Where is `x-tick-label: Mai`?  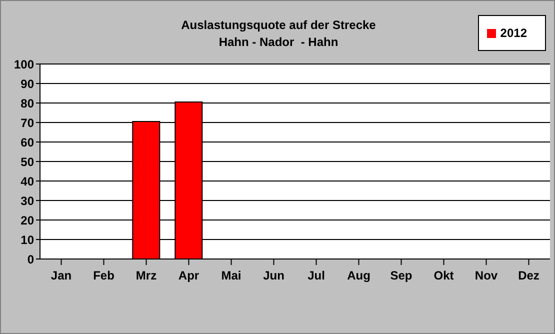 x-tick-label: Mai is located at coordinates (231, 275).